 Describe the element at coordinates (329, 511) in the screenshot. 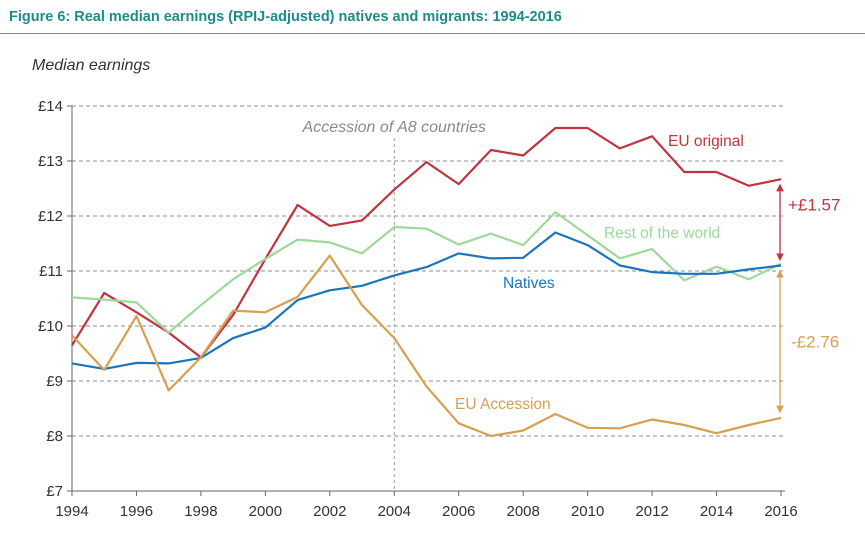

I see `x-tick-label: 2002` at that location.